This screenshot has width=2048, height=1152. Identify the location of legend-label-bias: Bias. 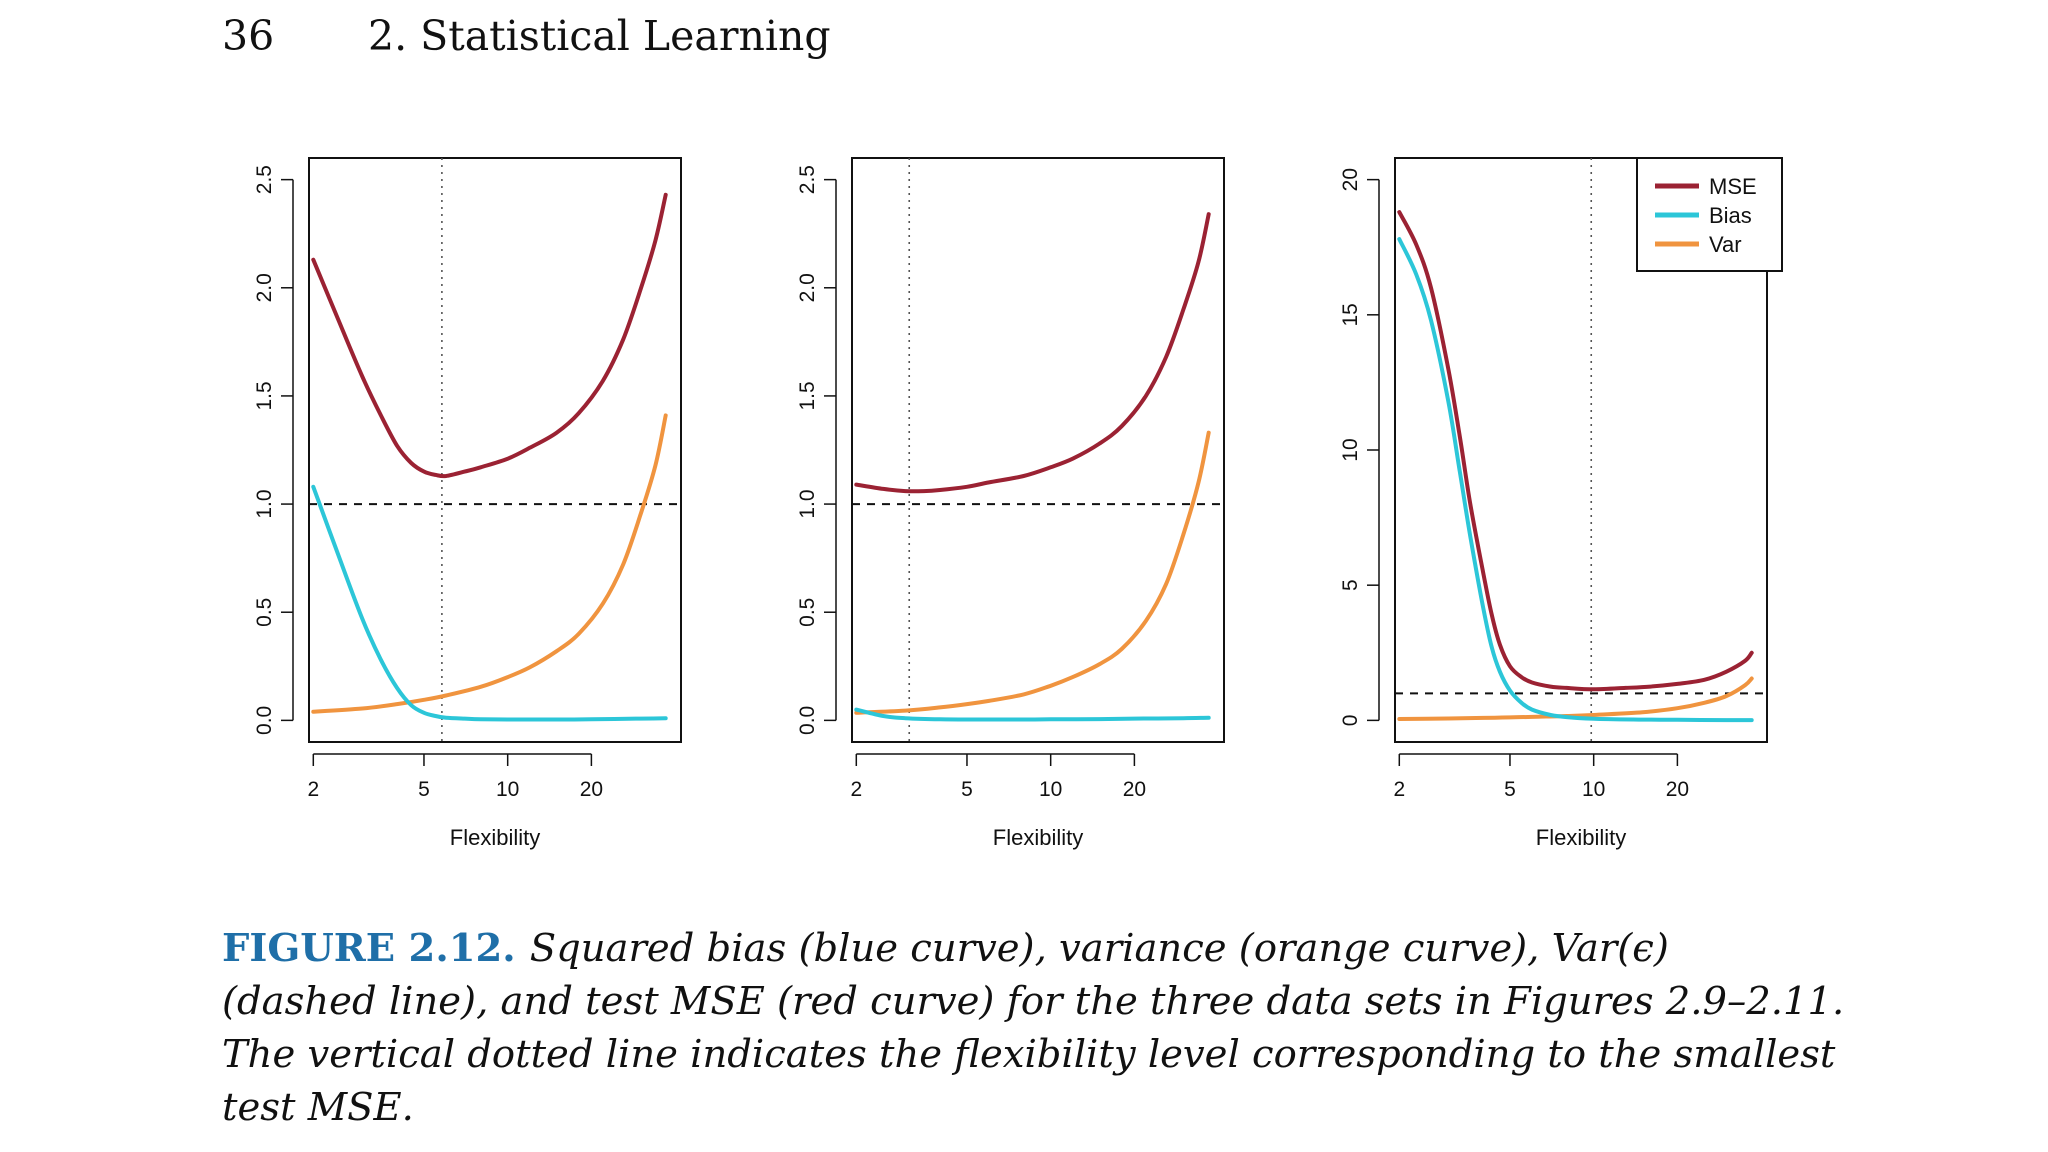
(1730, 215).